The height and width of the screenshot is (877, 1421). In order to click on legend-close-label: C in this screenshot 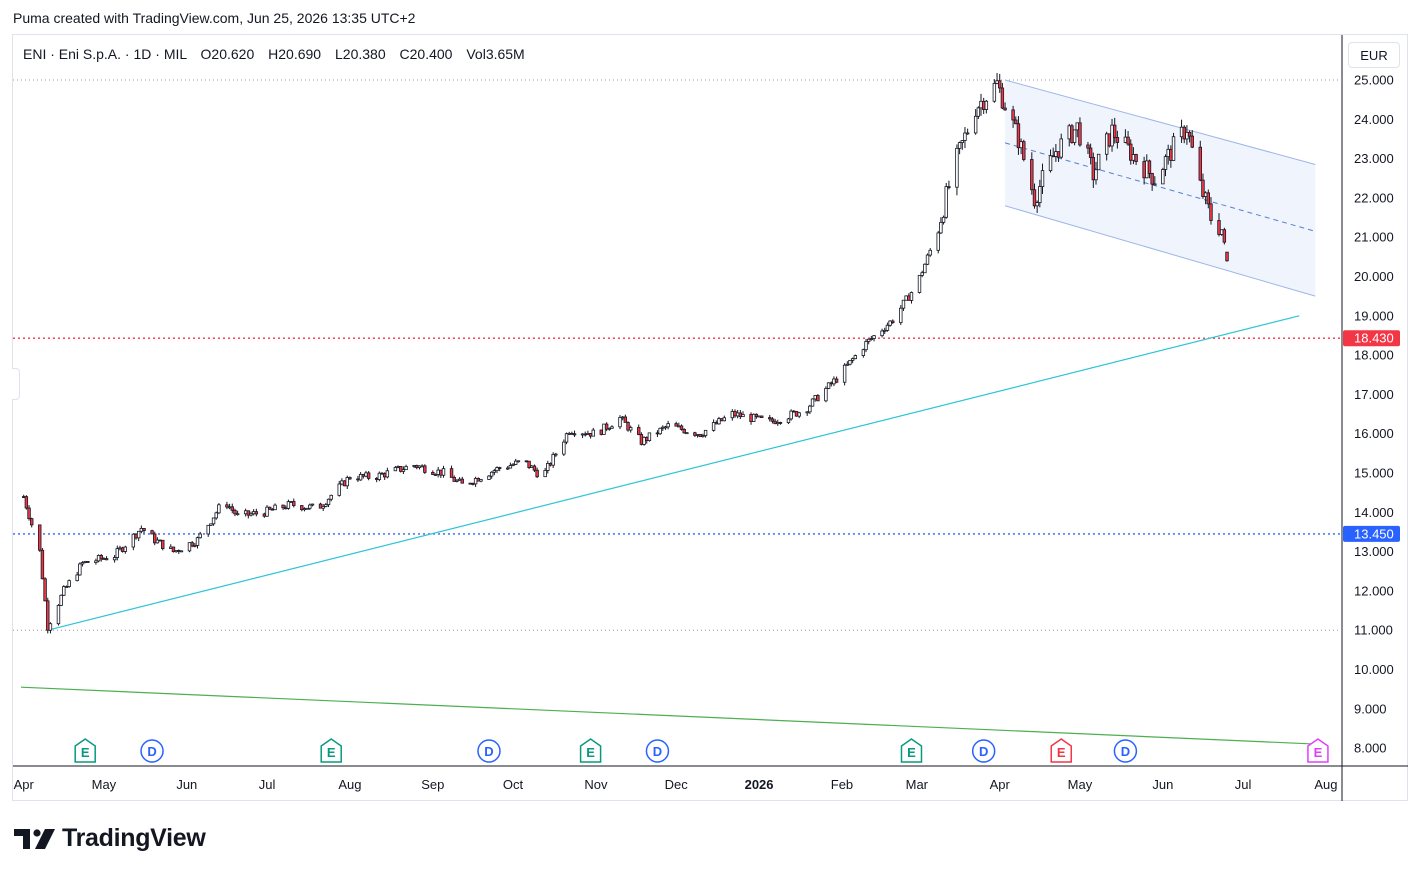, I will do `click(404, 54)`.